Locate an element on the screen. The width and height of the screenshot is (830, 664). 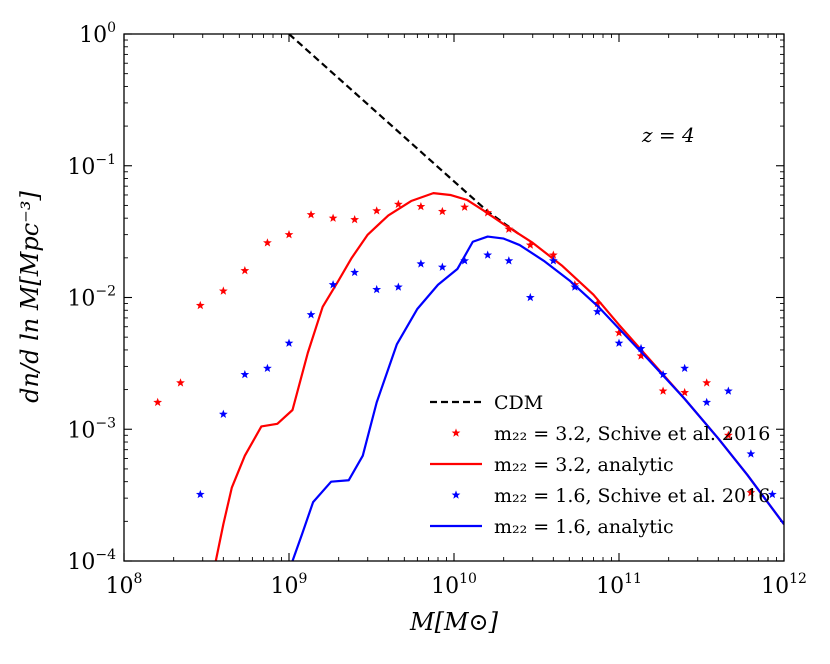
x-tick-exponent: 11 is located at coordinates (633, 579).